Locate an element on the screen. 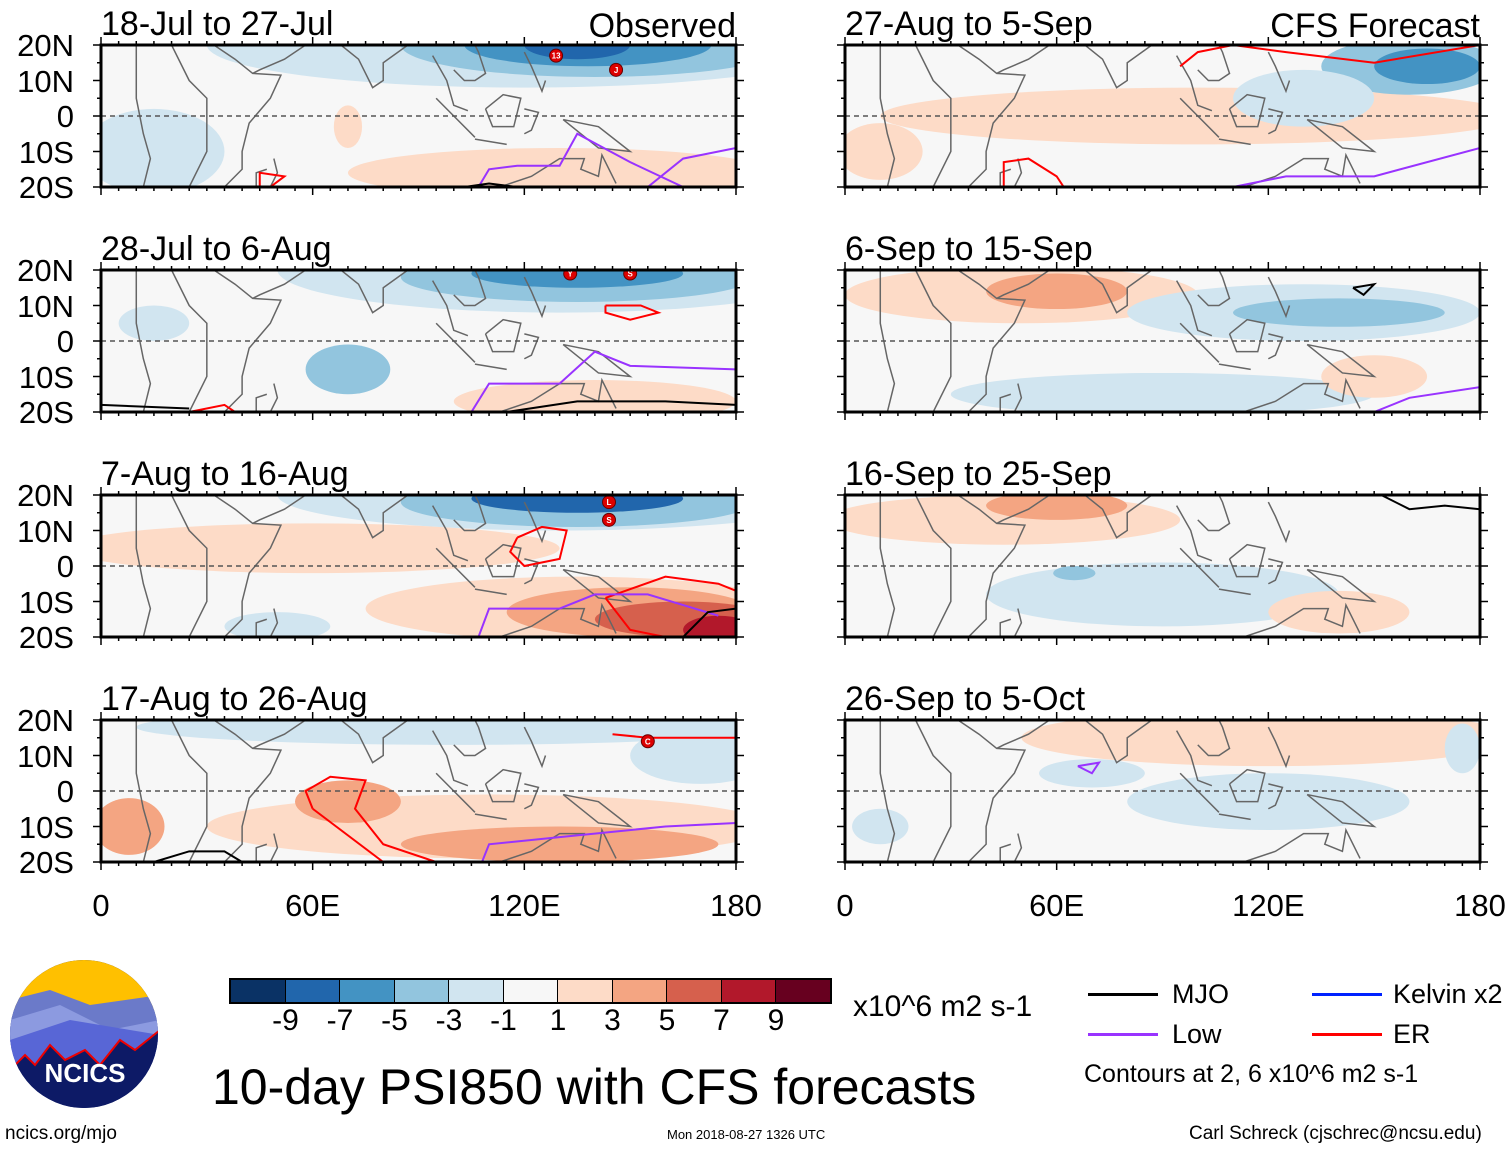 This screenshot has width=1510, height=1149. timestamp: Mon 2018-08-27 1326 UTC is located at coordinates (746, 1134).